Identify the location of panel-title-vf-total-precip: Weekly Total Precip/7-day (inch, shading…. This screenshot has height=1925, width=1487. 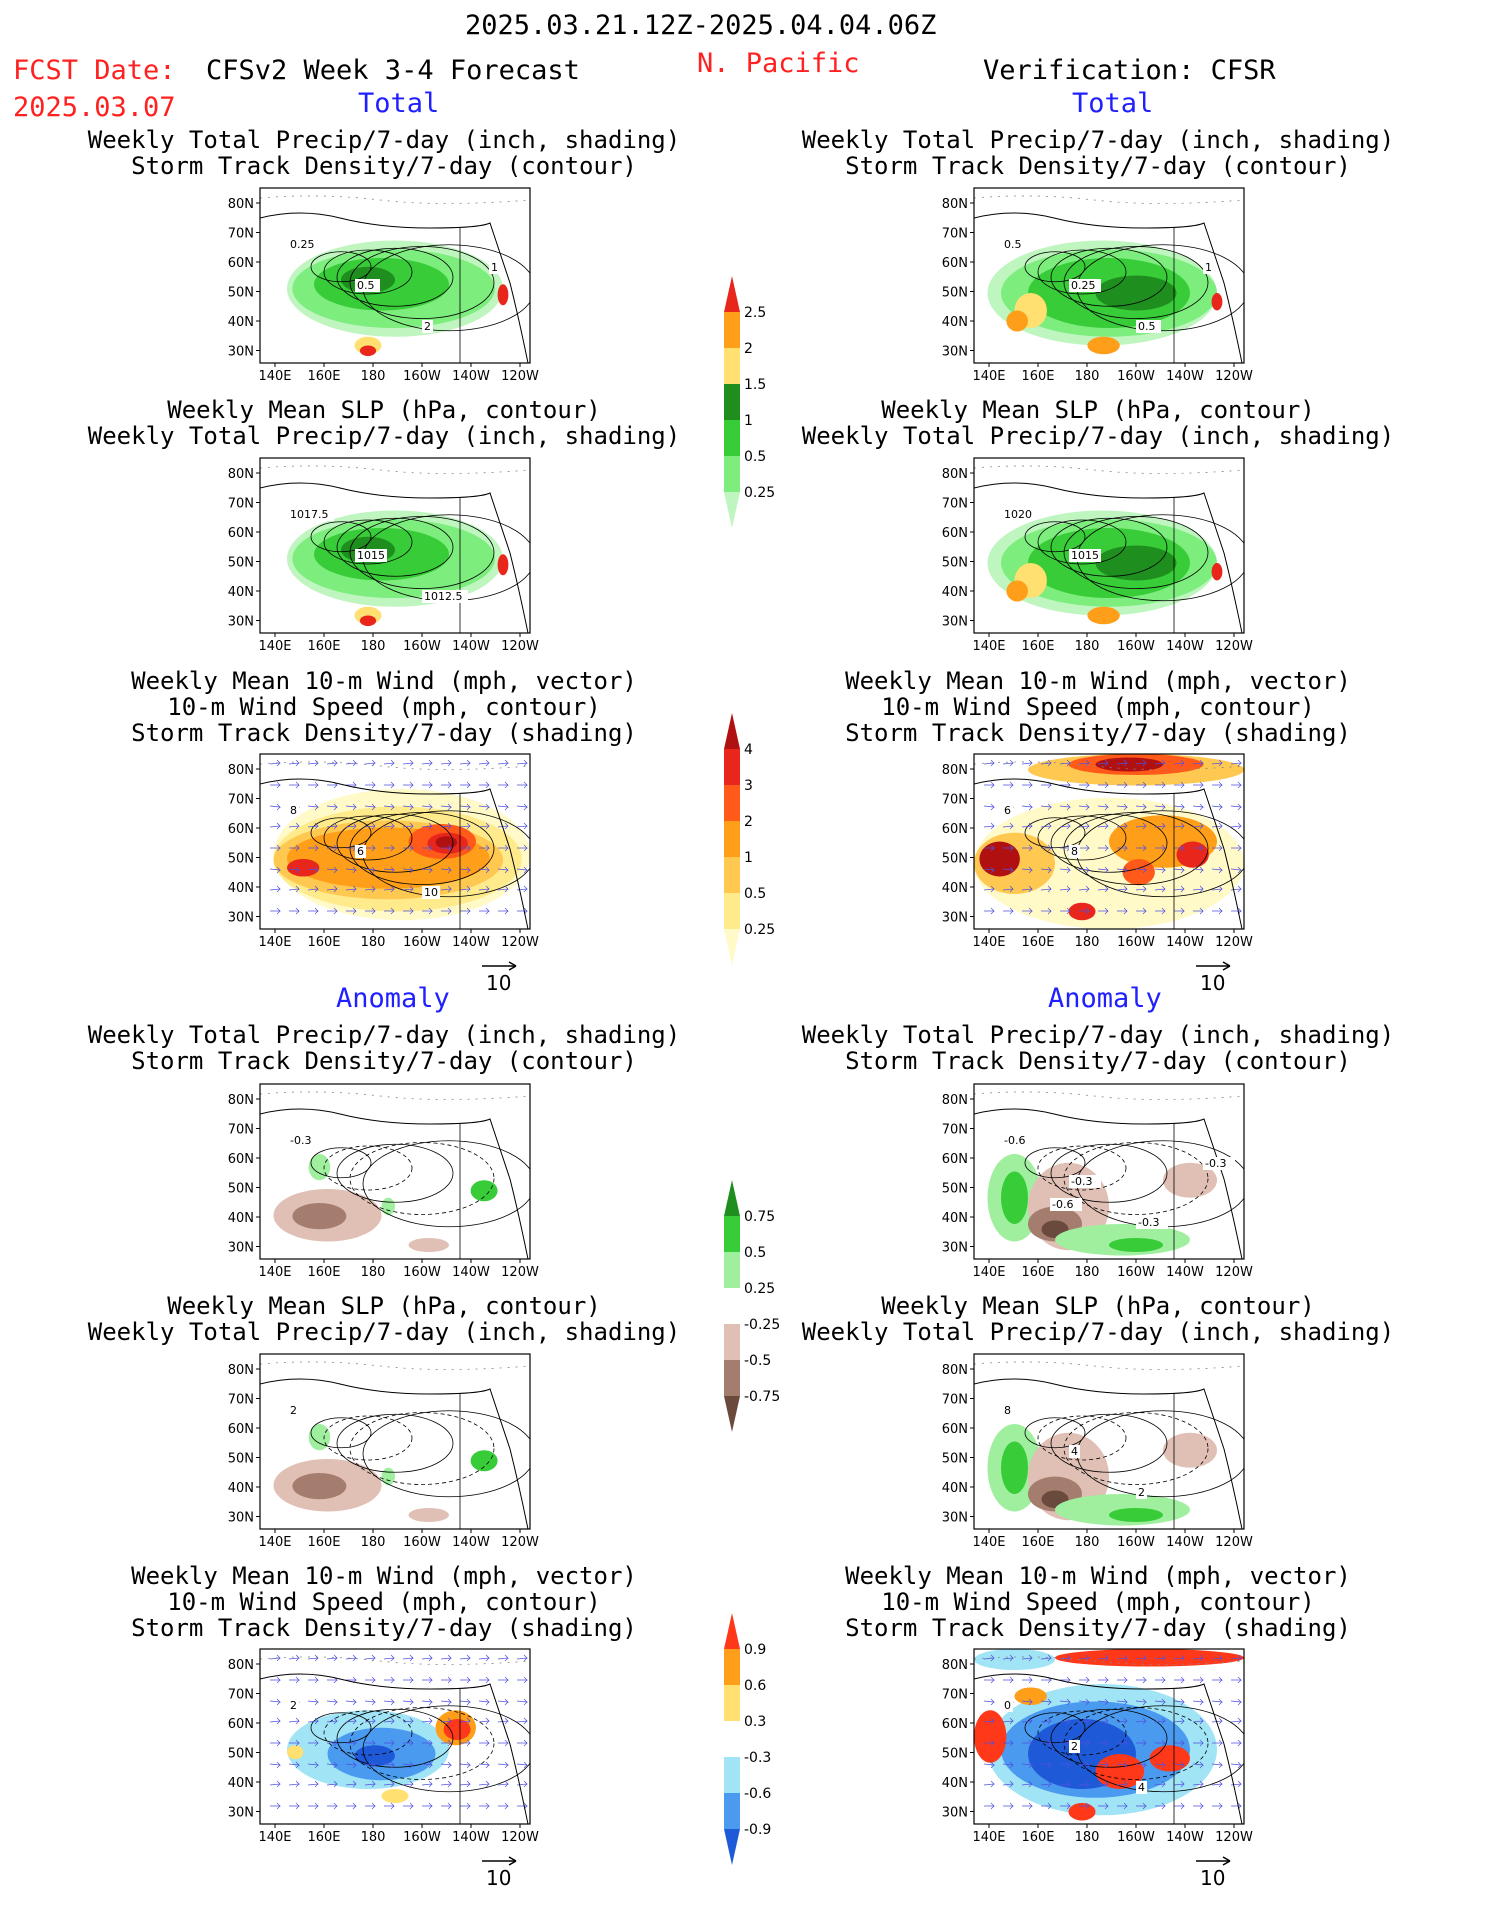
(1098, 153).